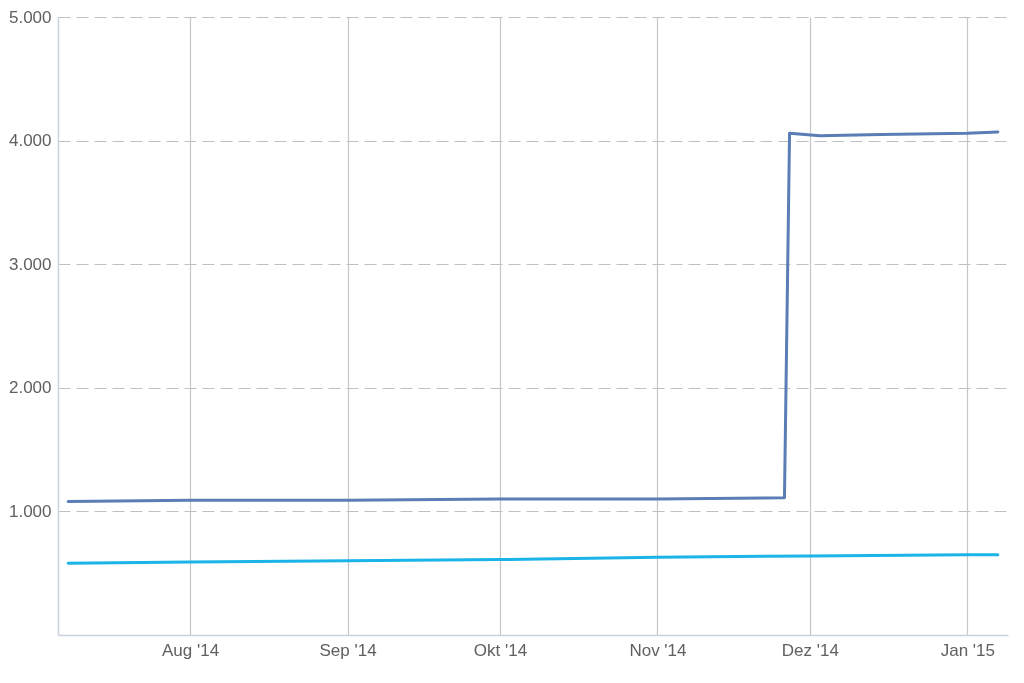 This screenshot has width=1024, height=683. Describe the element at coordinates (30, 511) in the screenshot. I see `y-tick-label: 1.000` at that location.